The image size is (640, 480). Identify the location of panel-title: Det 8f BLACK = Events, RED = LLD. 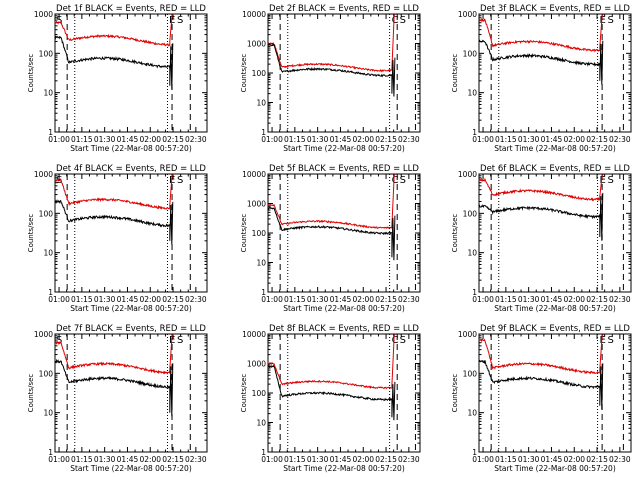
(344, 329).